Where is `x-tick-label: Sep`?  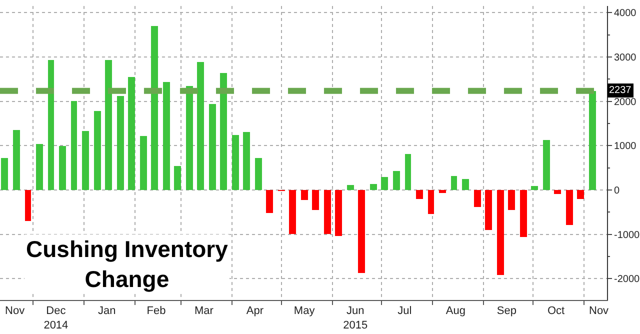 x-tick-label: Sep is located at coordinates (506, 311).